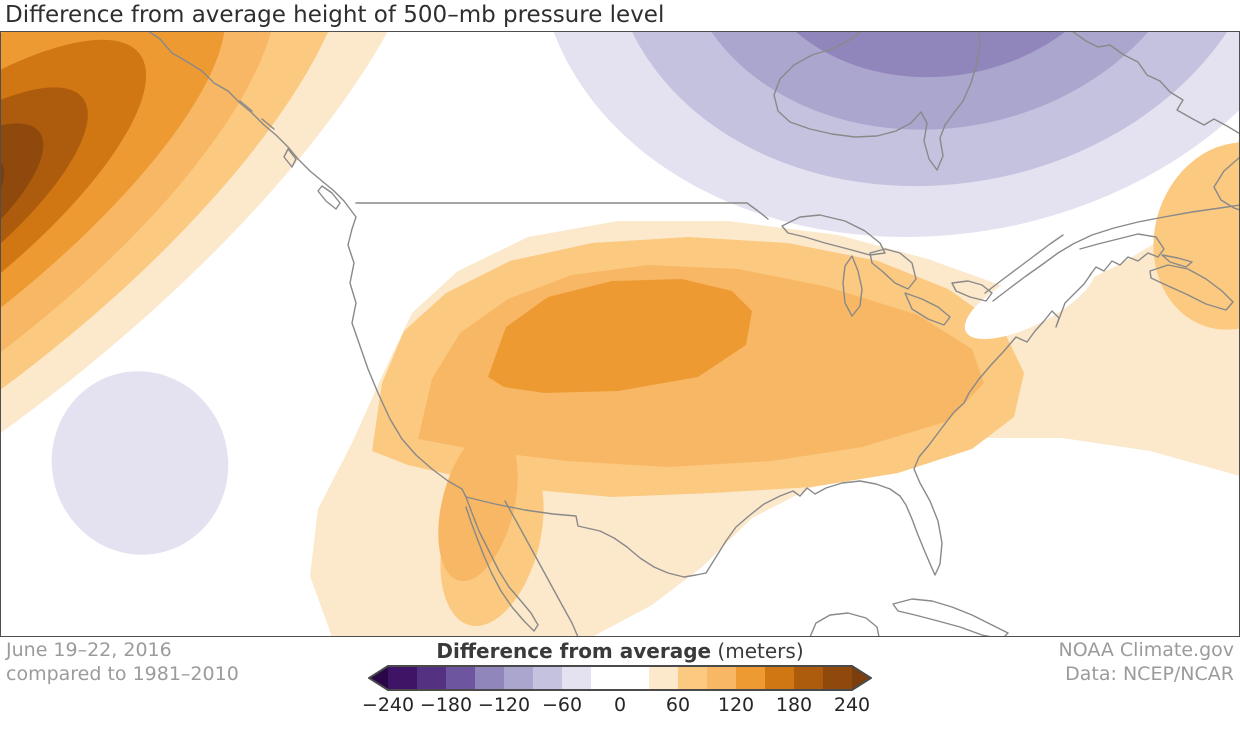  Describe the element at coordinates (504, 705) in the screenshot. I see `colorbar-tick-label: −120` at that location.